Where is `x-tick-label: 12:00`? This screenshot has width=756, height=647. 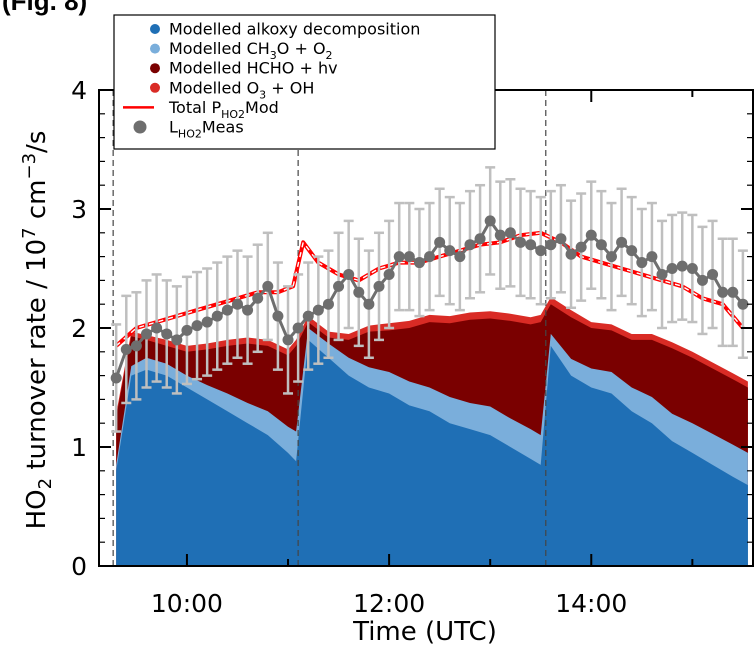 x-tick-label: 12:00 is located at coordinates (389, 603).